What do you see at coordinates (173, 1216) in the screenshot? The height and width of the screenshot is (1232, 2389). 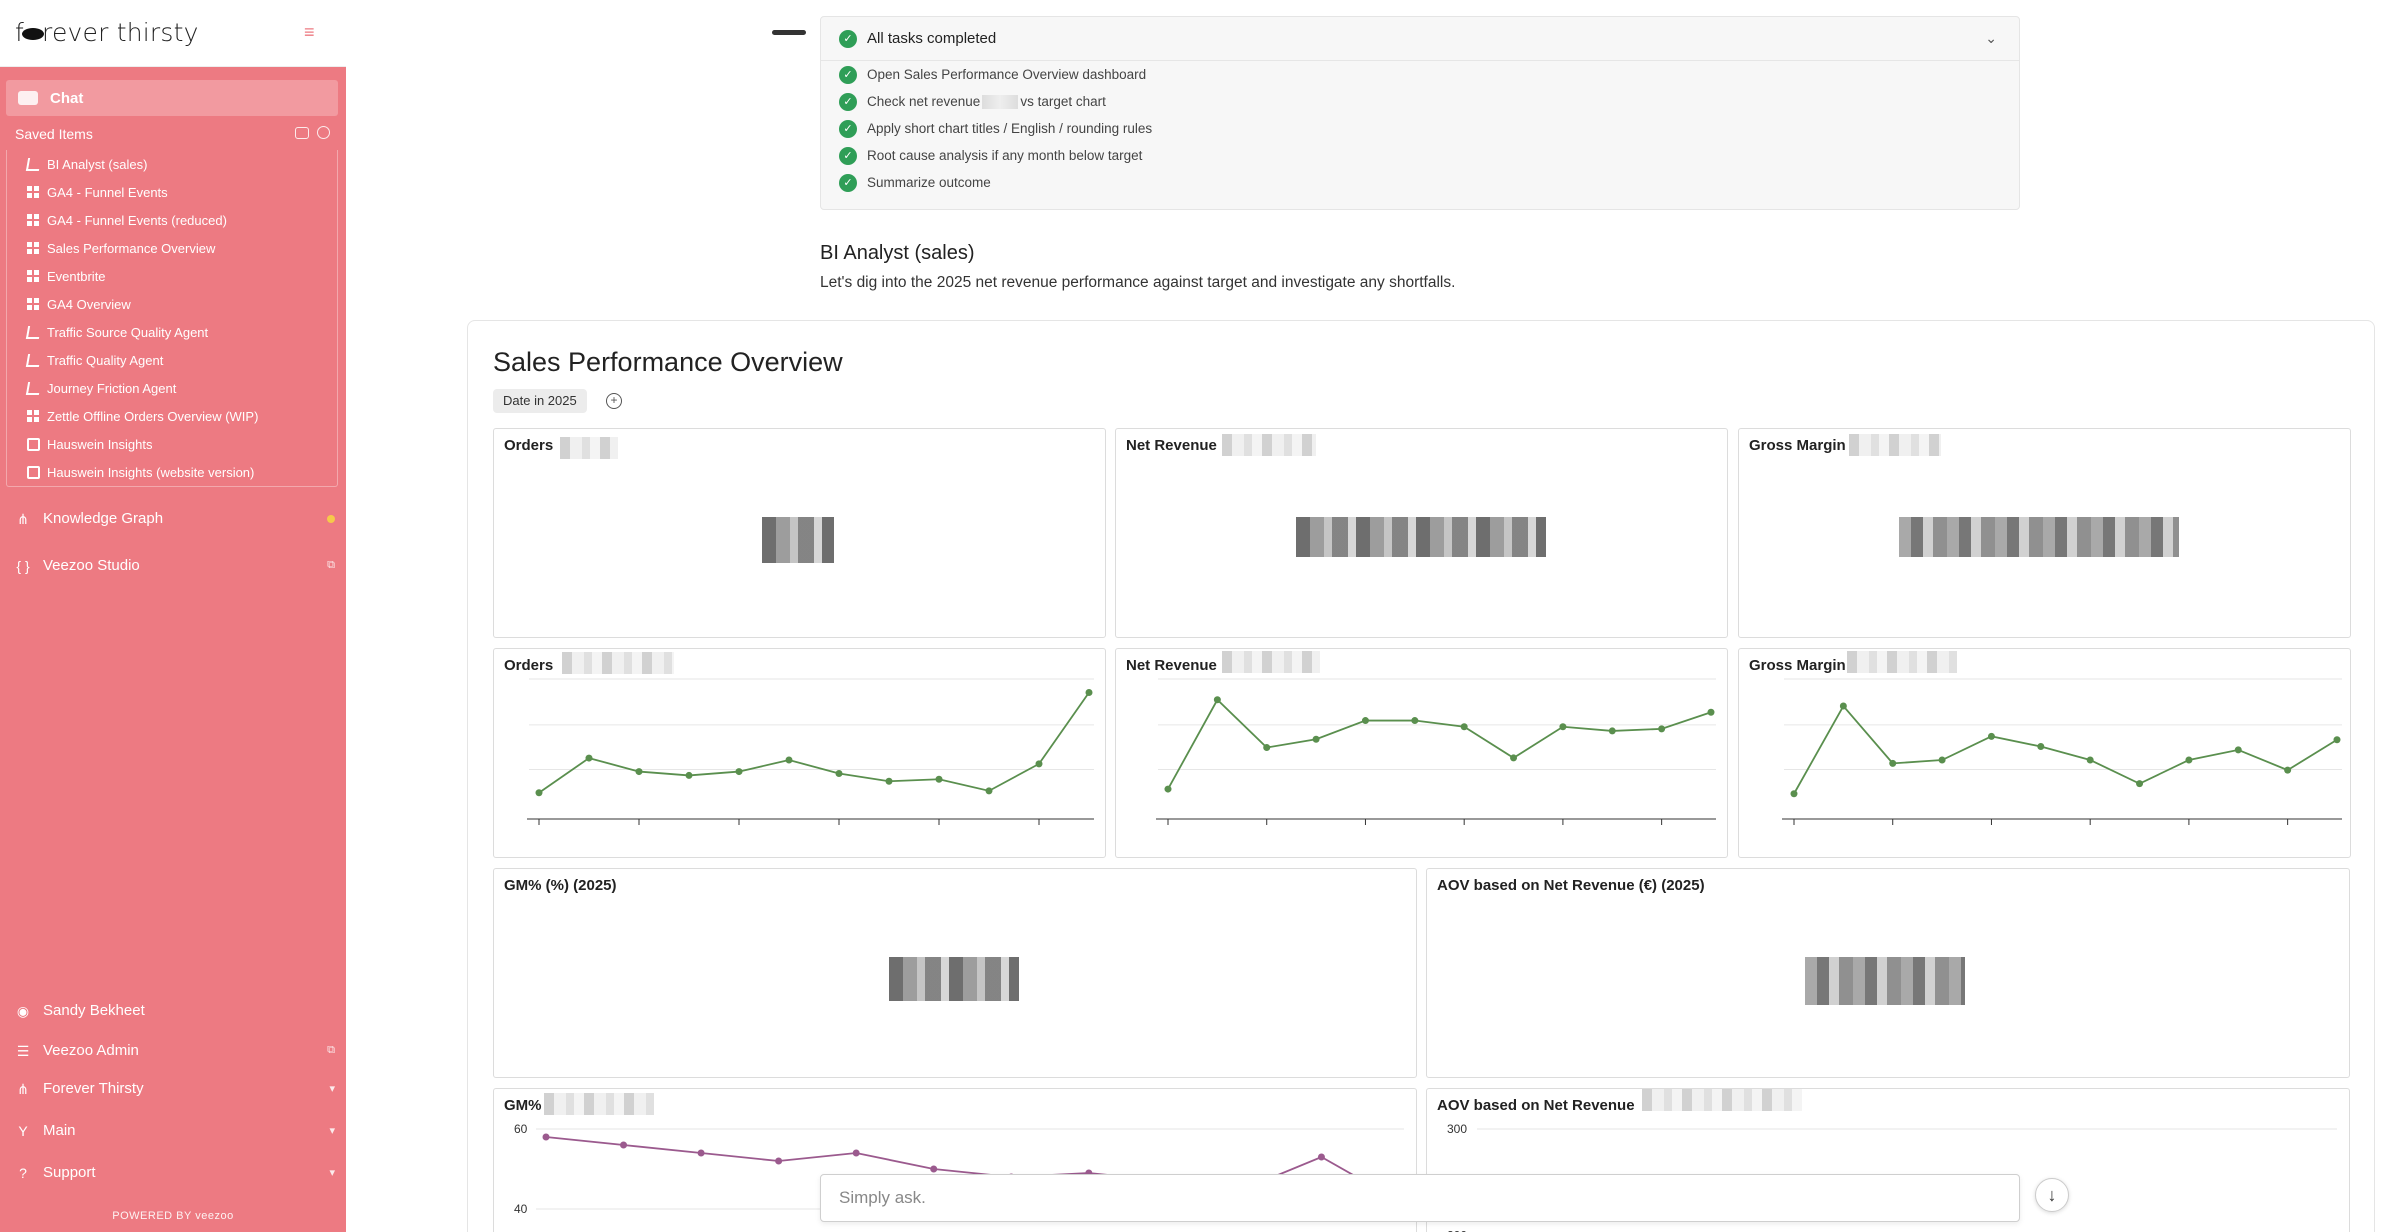 I see `powered-by: POWERED BY veezoo` at bounding box center [173, 1216].